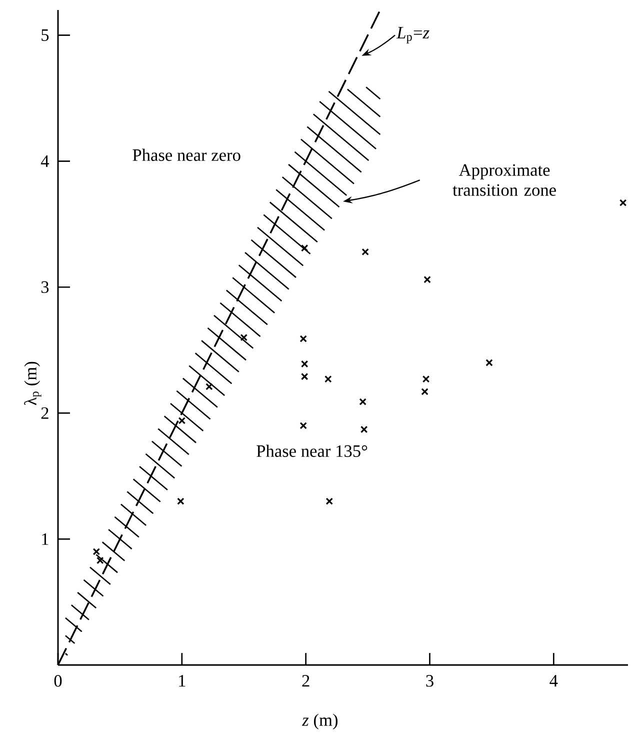 This screenshot has width=631, height=737. Describe the element at coordinates (45, 287) in the screenshot. I see `y-tick-label: 3` at that location.